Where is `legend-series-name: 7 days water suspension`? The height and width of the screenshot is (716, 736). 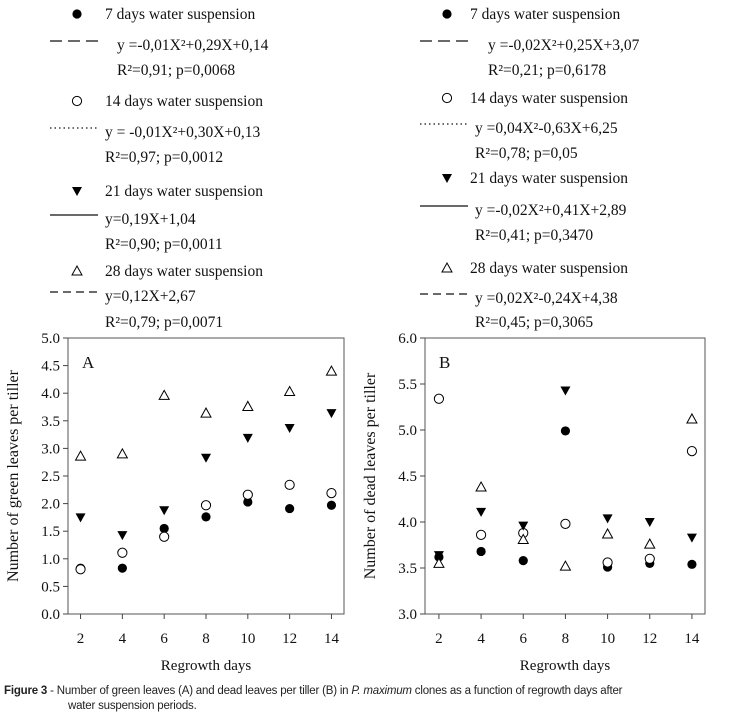
legend-series-name: 7 days water suspension is located at coordinates (180, 14).